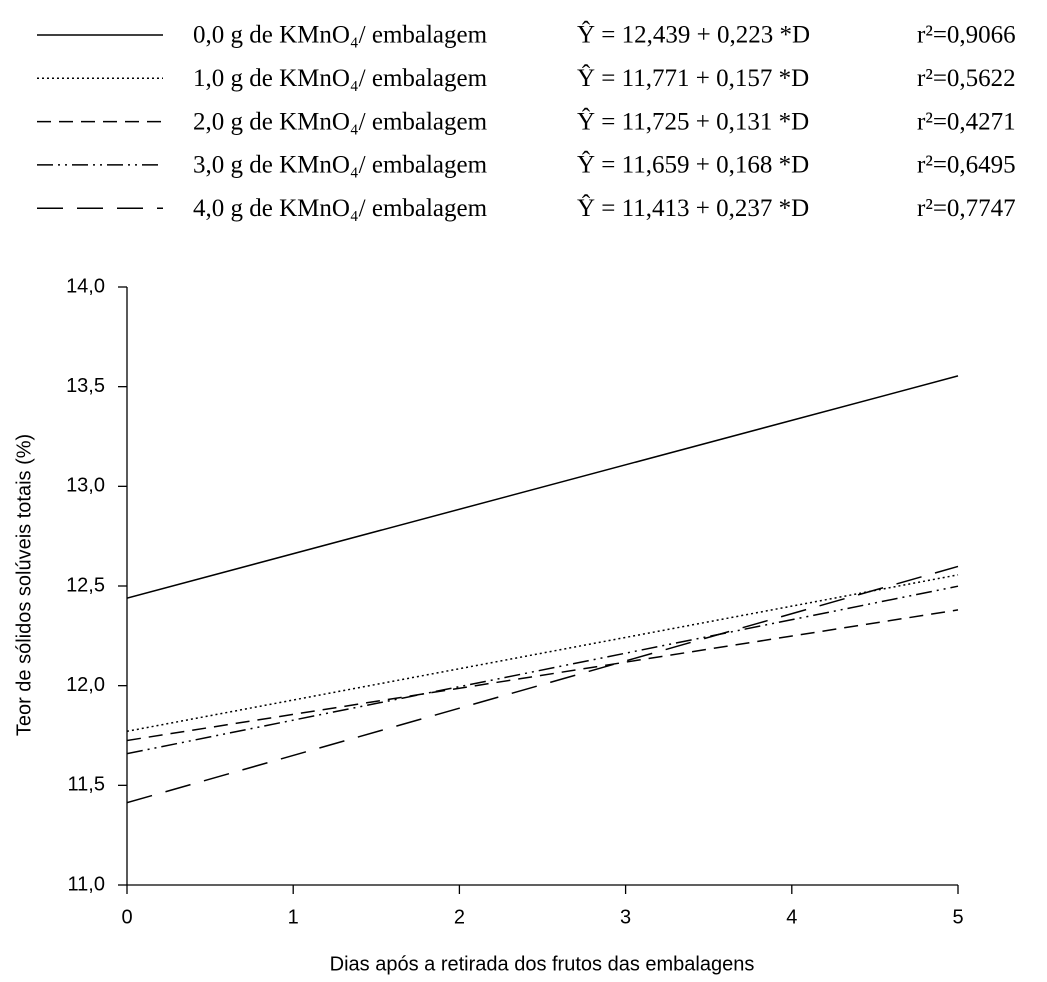 This screenshot has height=982, width=1047. I want to click on x-tick-label: 5, so click(957, 917).